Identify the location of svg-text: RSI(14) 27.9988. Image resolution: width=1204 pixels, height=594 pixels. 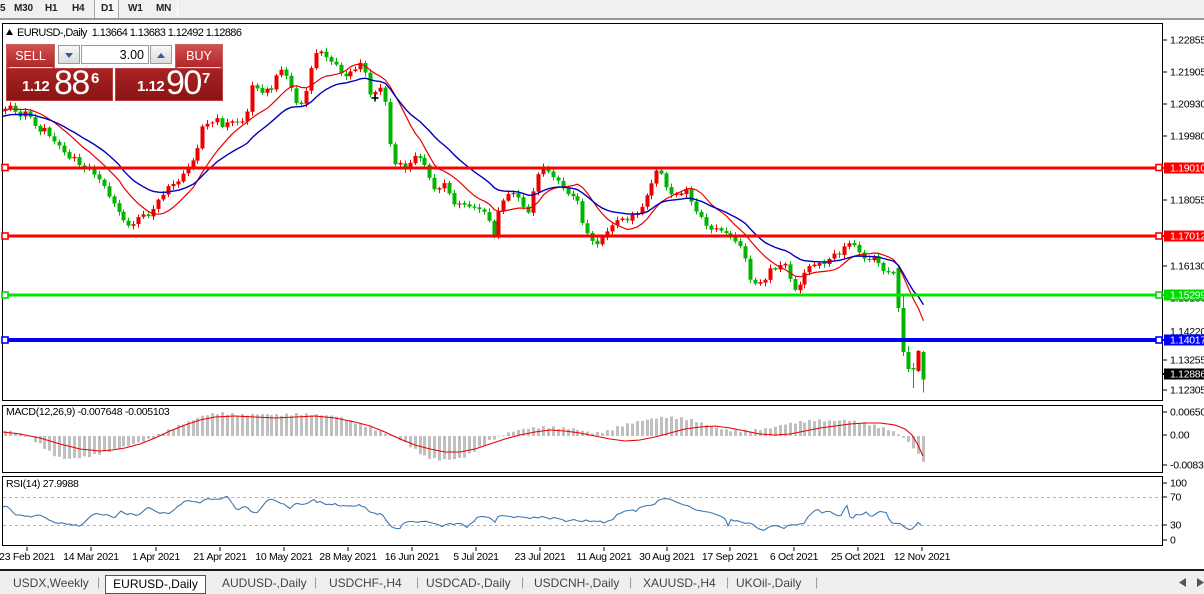
(42, 484).